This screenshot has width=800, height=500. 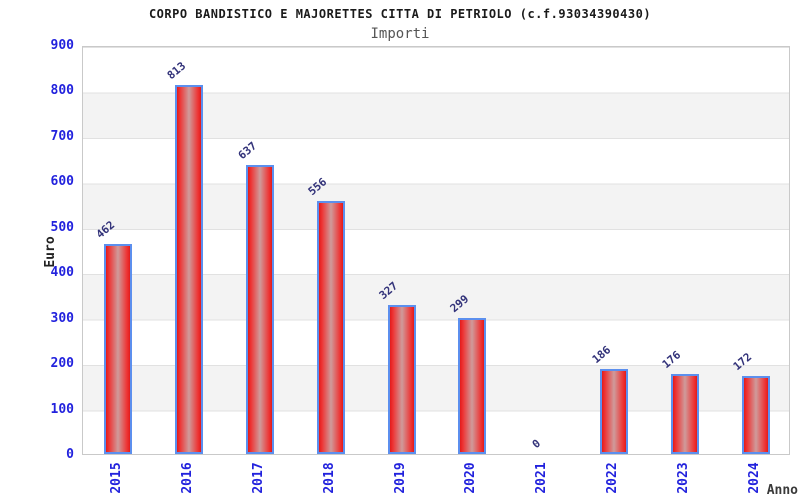 What do you see at coordinates (317, 187) in the screenshot?
I see `value-label-2018: 556` at bounding box center [317, 187].